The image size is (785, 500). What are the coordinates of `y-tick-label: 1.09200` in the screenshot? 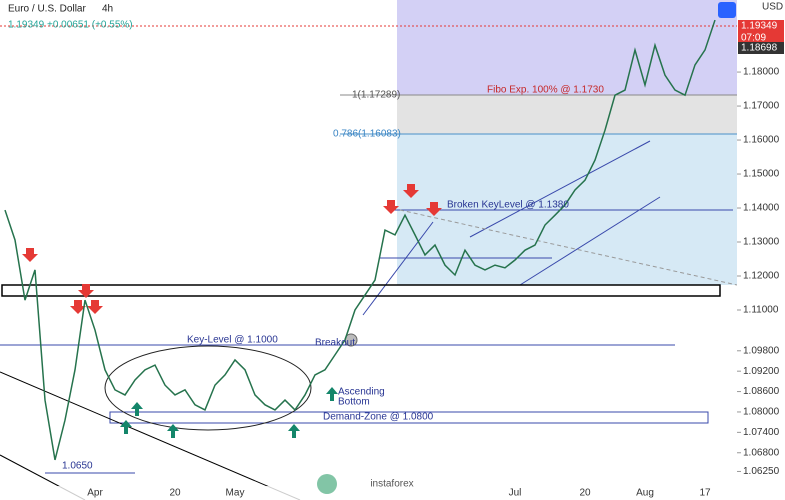 It's located at (761, 371).